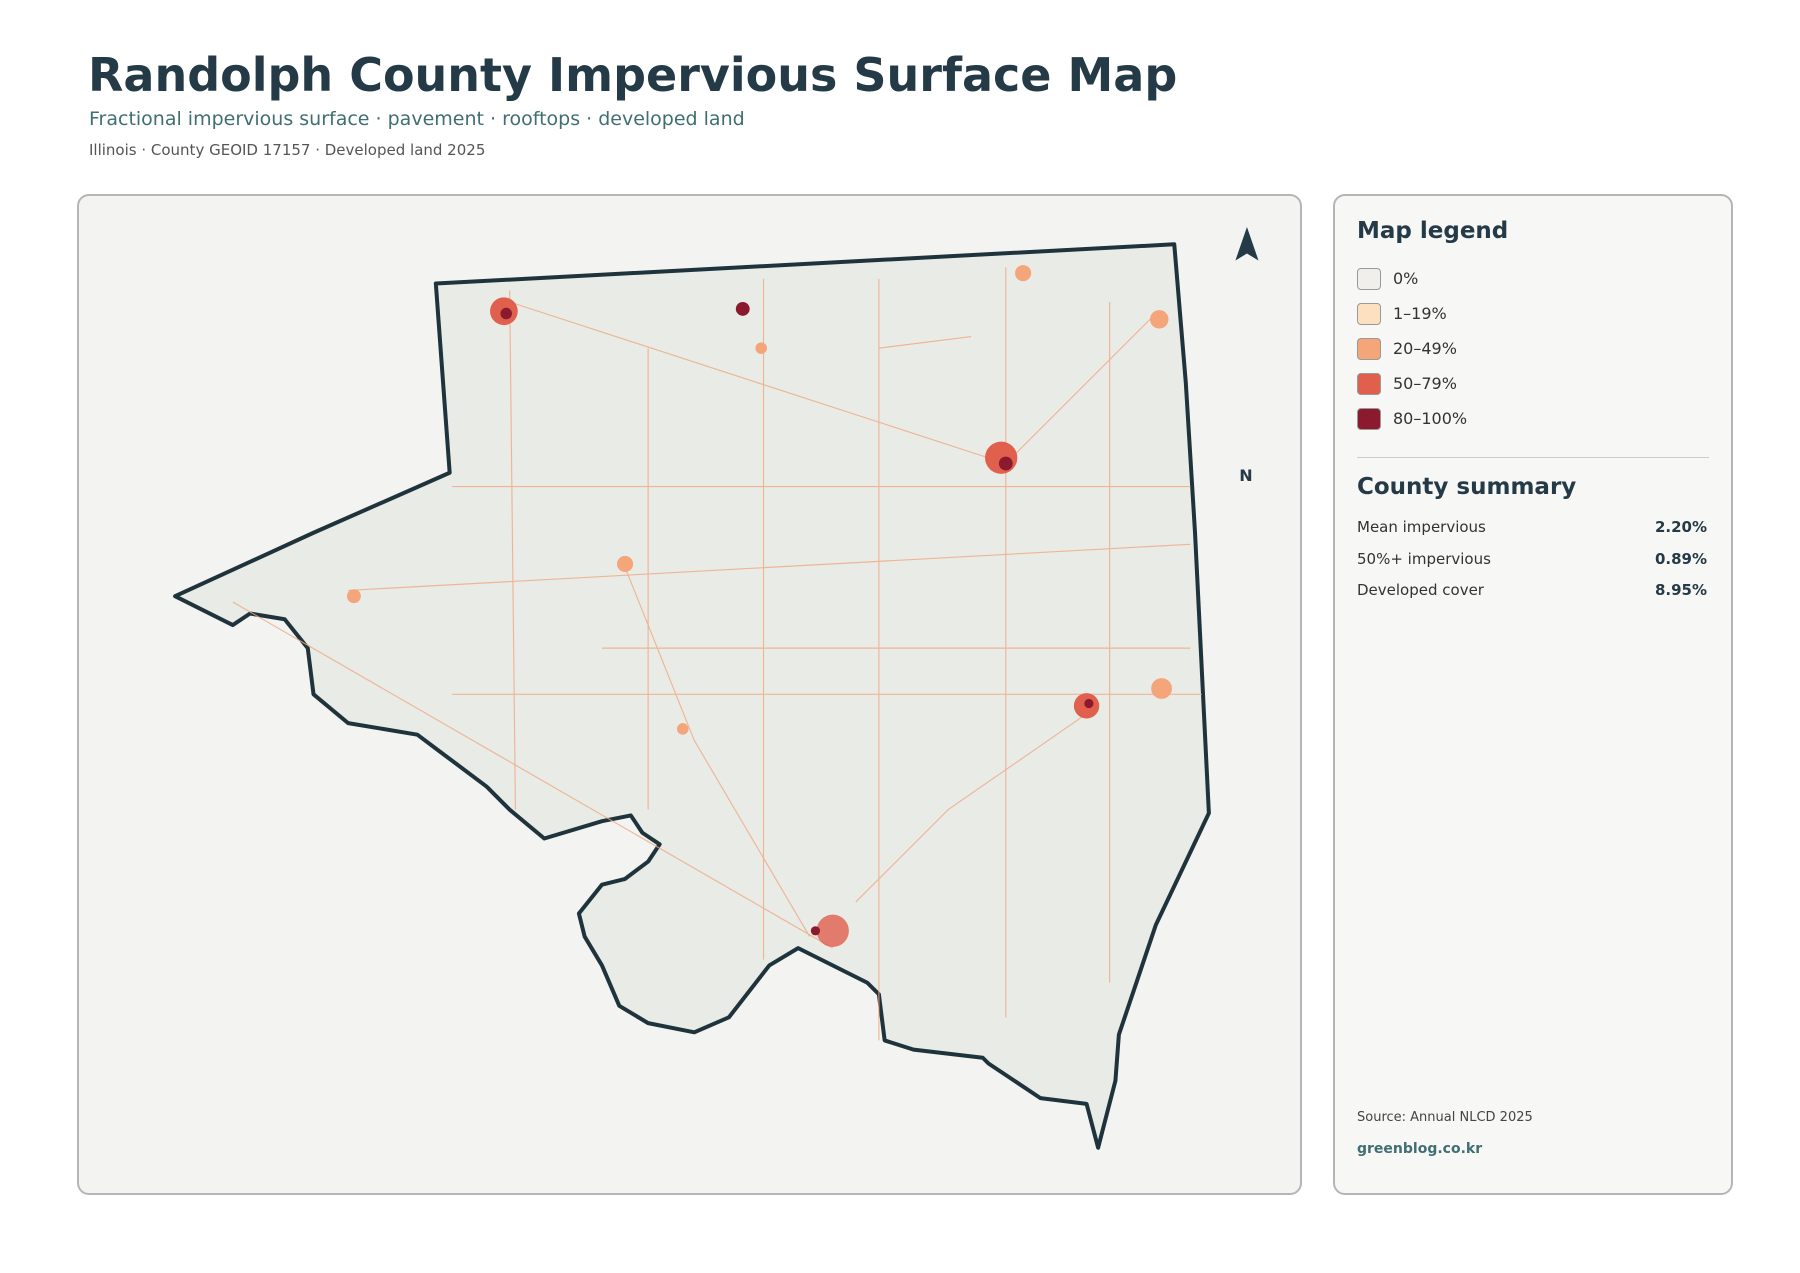  Describe the element at coordinates (1425, 383) in the screenshot. I see `legend-label: 50–79%` at that location.